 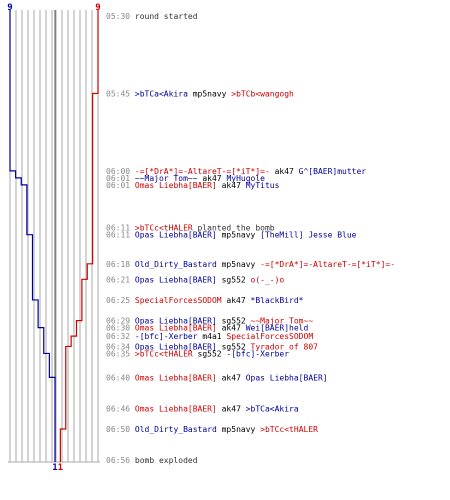 What do you see at coordinates (245, 178) in the screenshot?
I see `event-part: MyHugole` at bounding box center [245, 178].